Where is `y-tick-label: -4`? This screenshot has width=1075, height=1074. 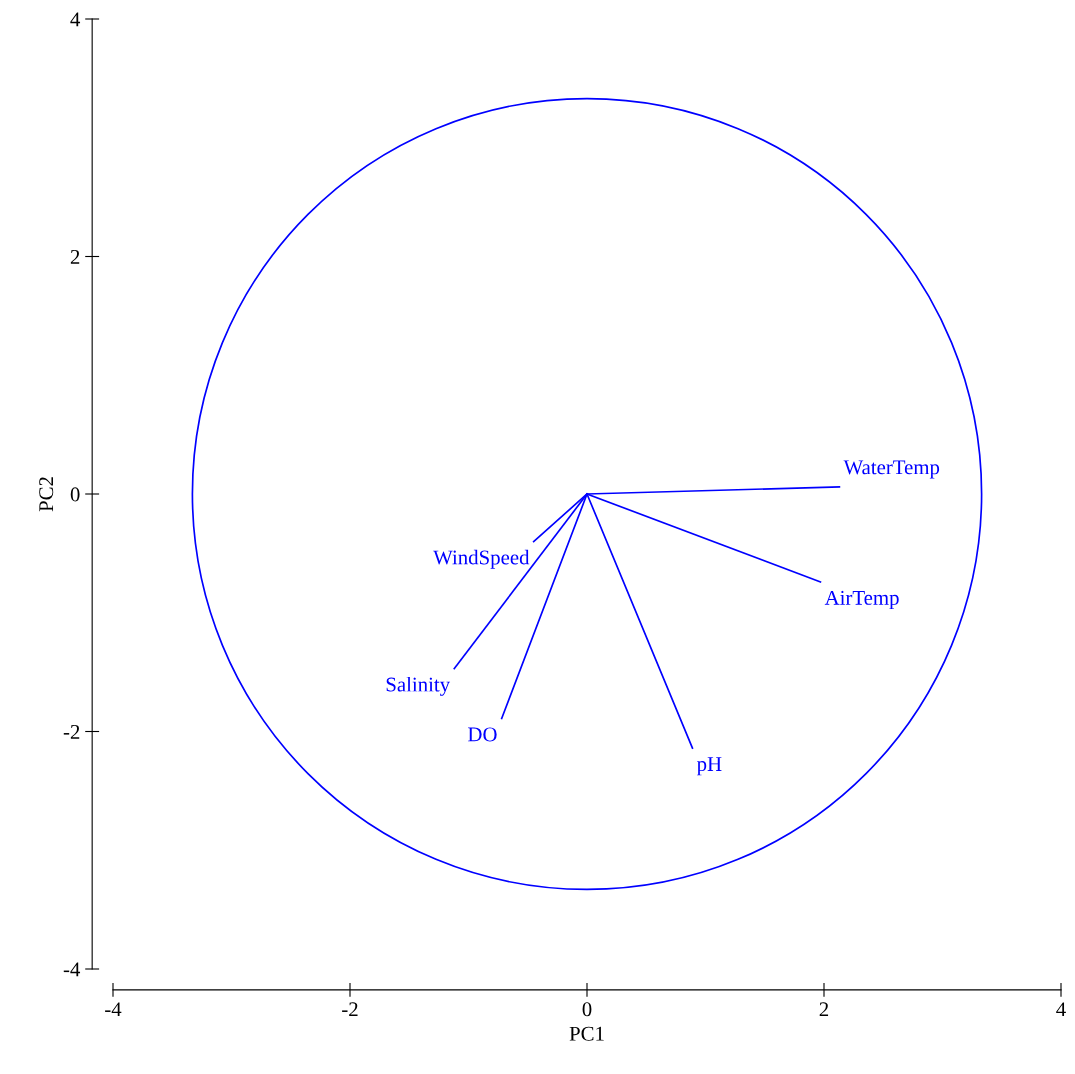 y-tick-label: -4 is located at coordinates (72, 969).